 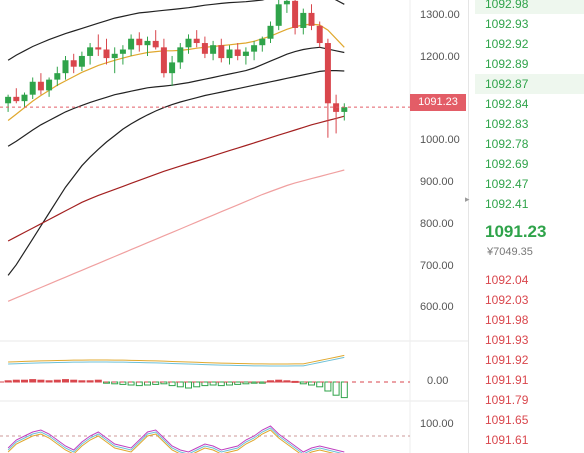 What do you see at coordinates (507, 104) in the screenshot?
I see `ask-price: 1092.84` at bounding box center [507, 104].